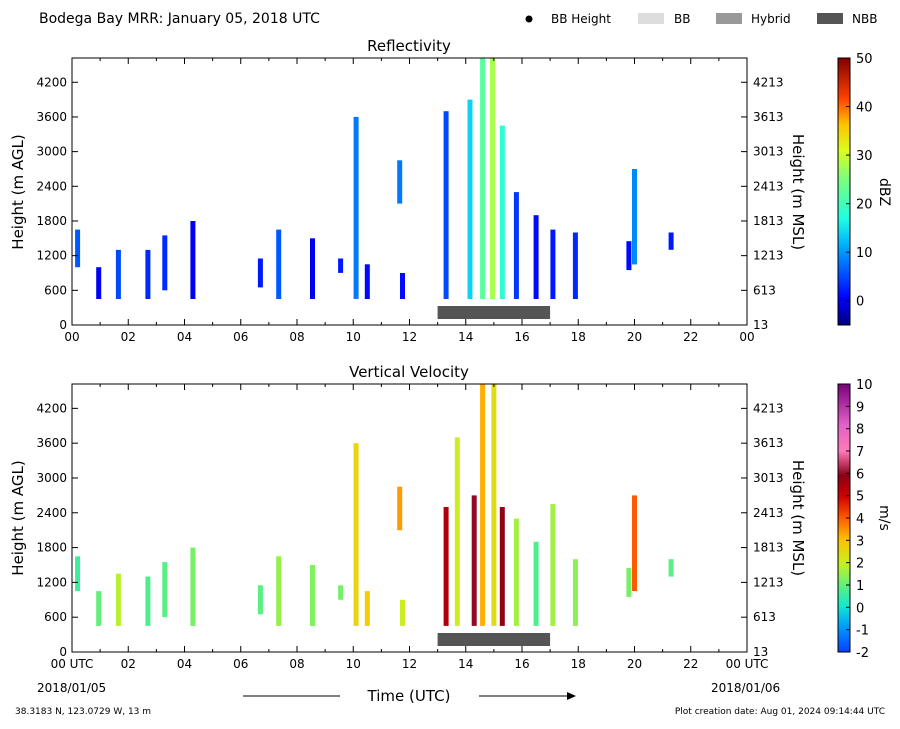  I want to click on vertical-velocity-colorbar-tick-label: 6, so click(860, 474).